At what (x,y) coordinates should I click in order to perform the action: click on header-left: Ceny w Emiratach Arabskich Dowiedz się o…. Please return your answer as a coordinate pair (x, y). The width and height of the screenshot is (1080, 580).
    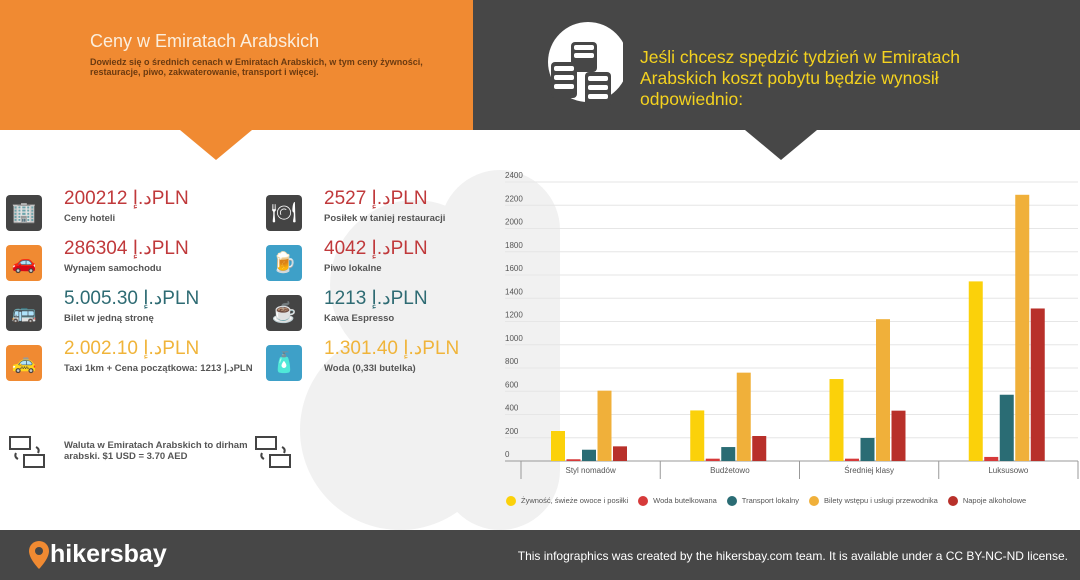
    Looking at the image, I should click on (236, 80).